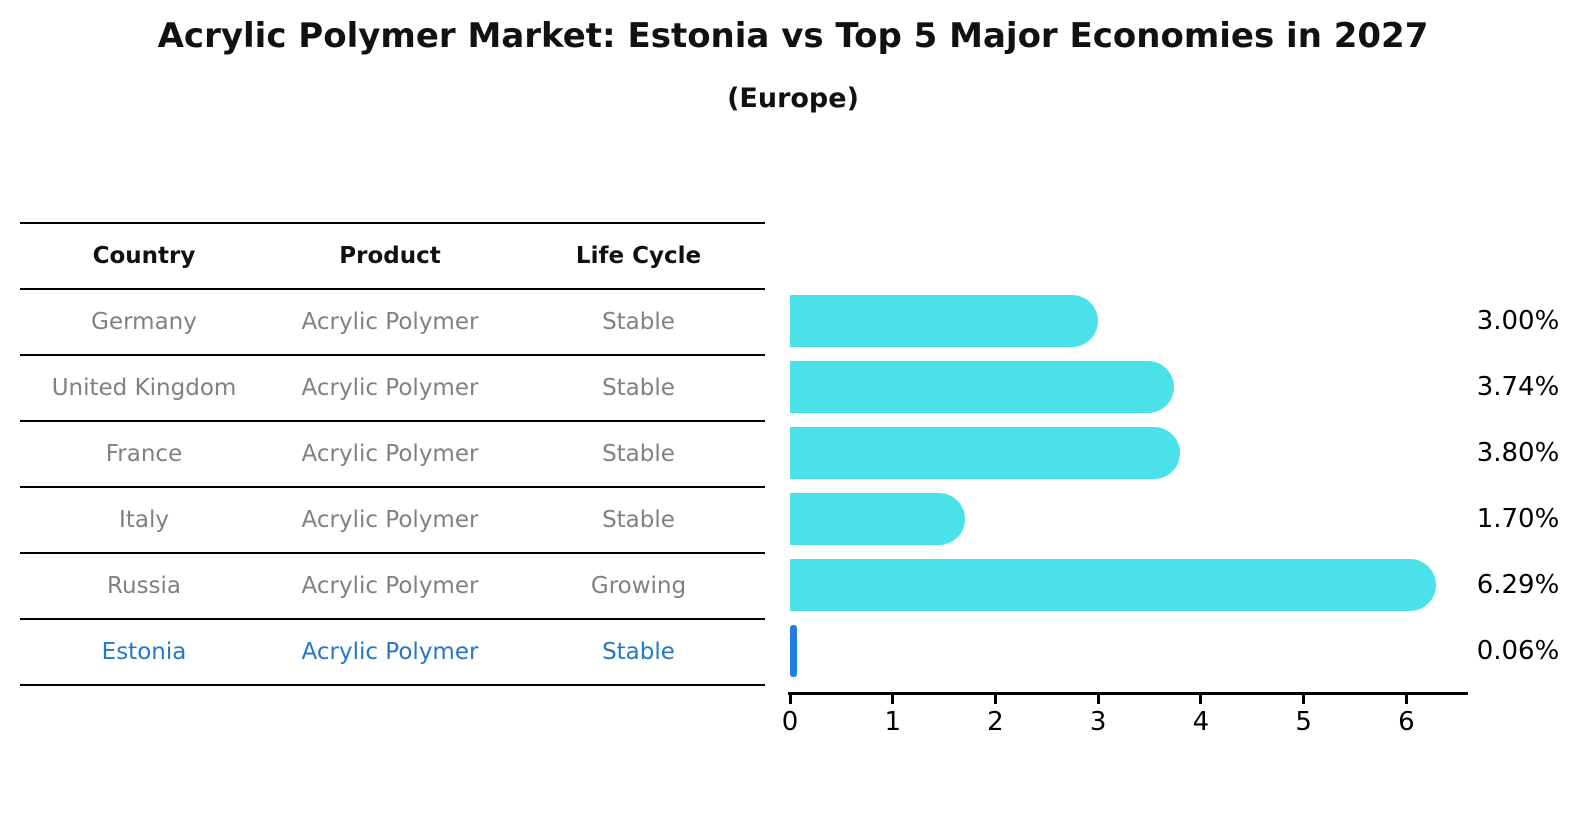  Describe the element at coordinates (1406, 722) in the screenshot. I see `x-tick-label: 6` at that location.